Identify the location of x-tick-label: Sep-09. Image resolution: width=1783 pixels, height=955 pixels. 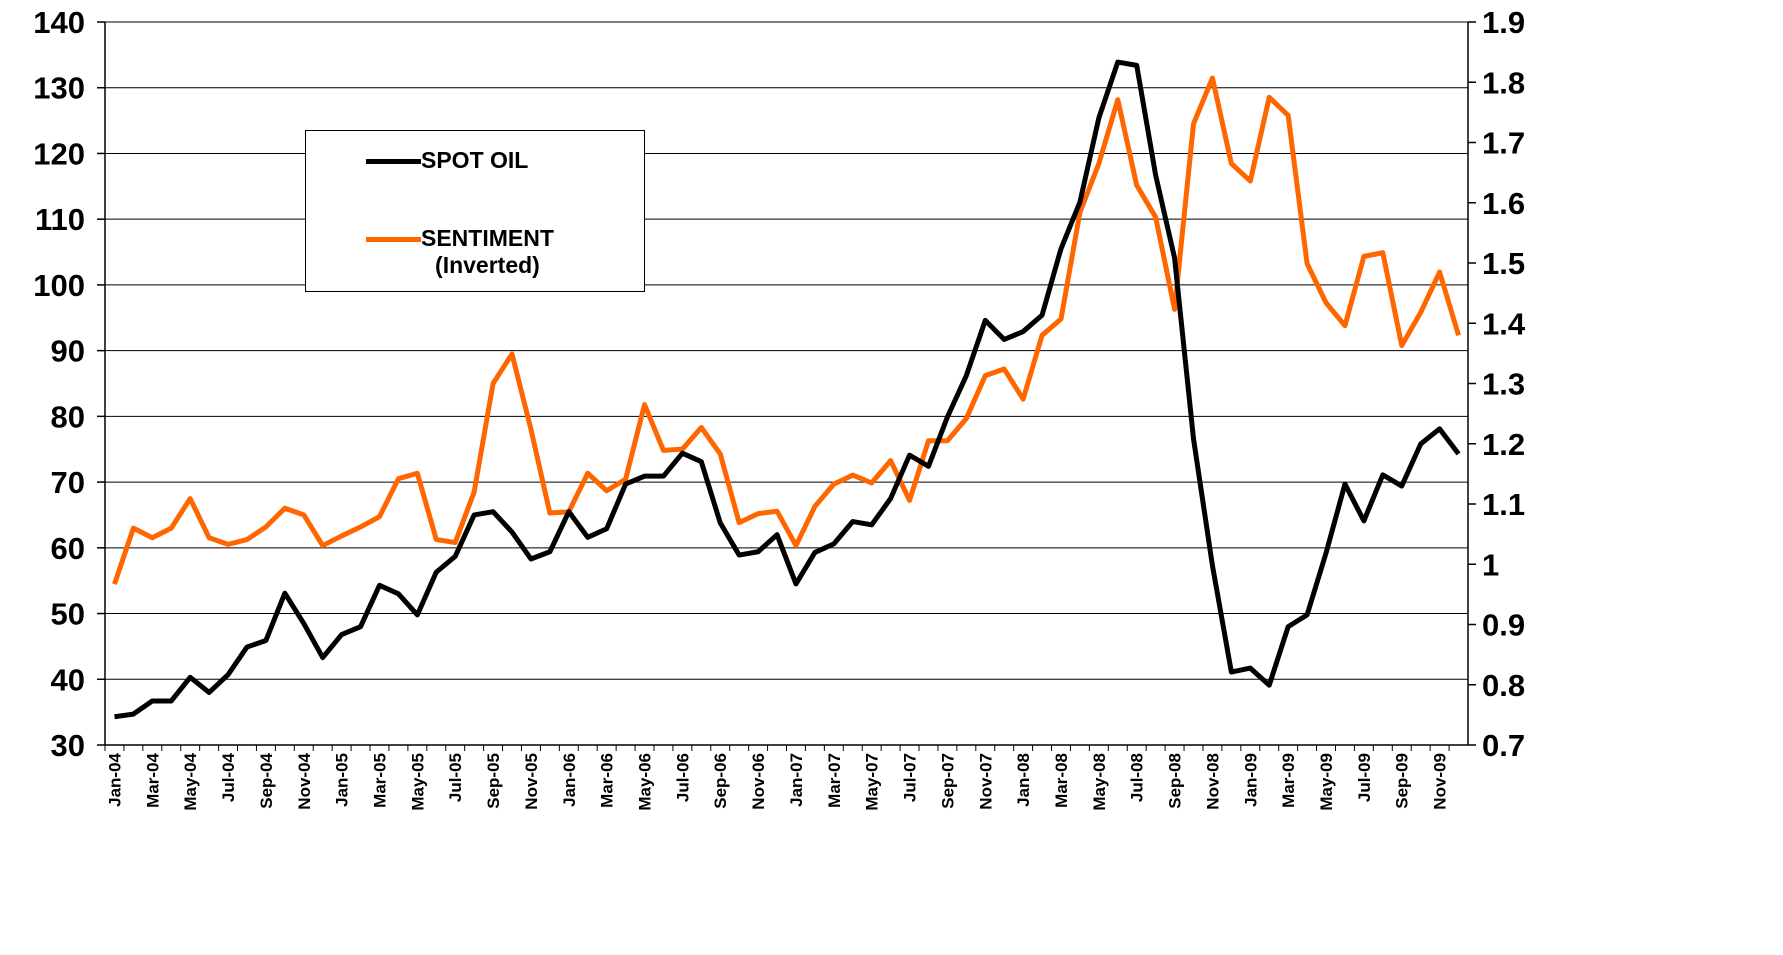
(1402, 781).